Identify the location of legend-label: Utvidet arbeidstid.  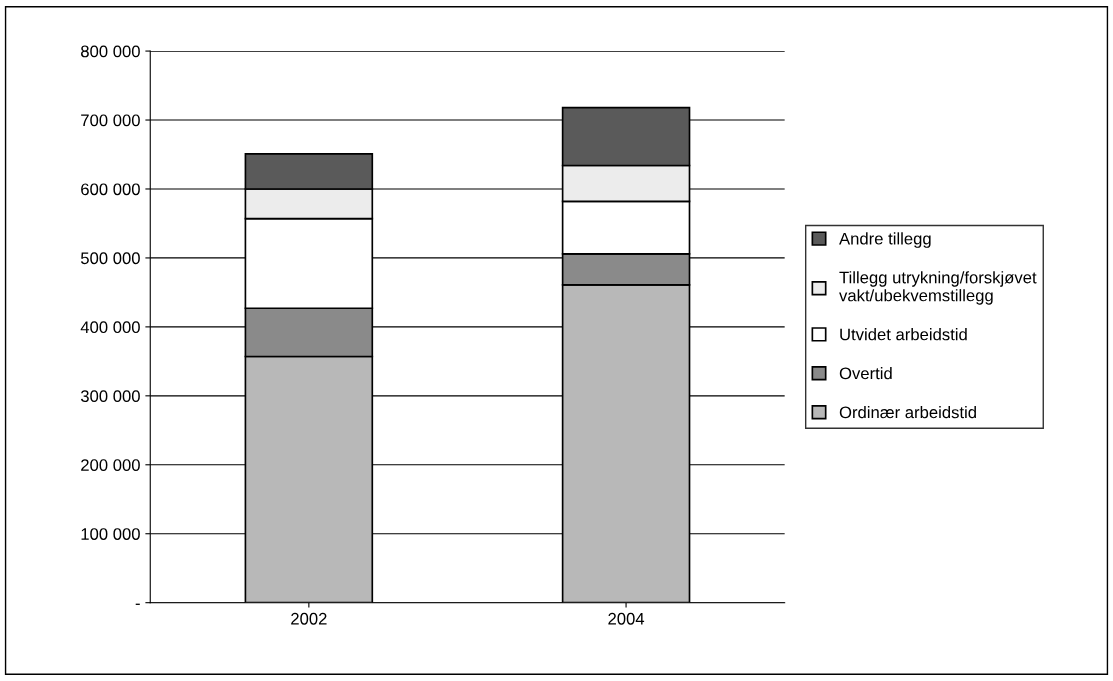
(903, 334).